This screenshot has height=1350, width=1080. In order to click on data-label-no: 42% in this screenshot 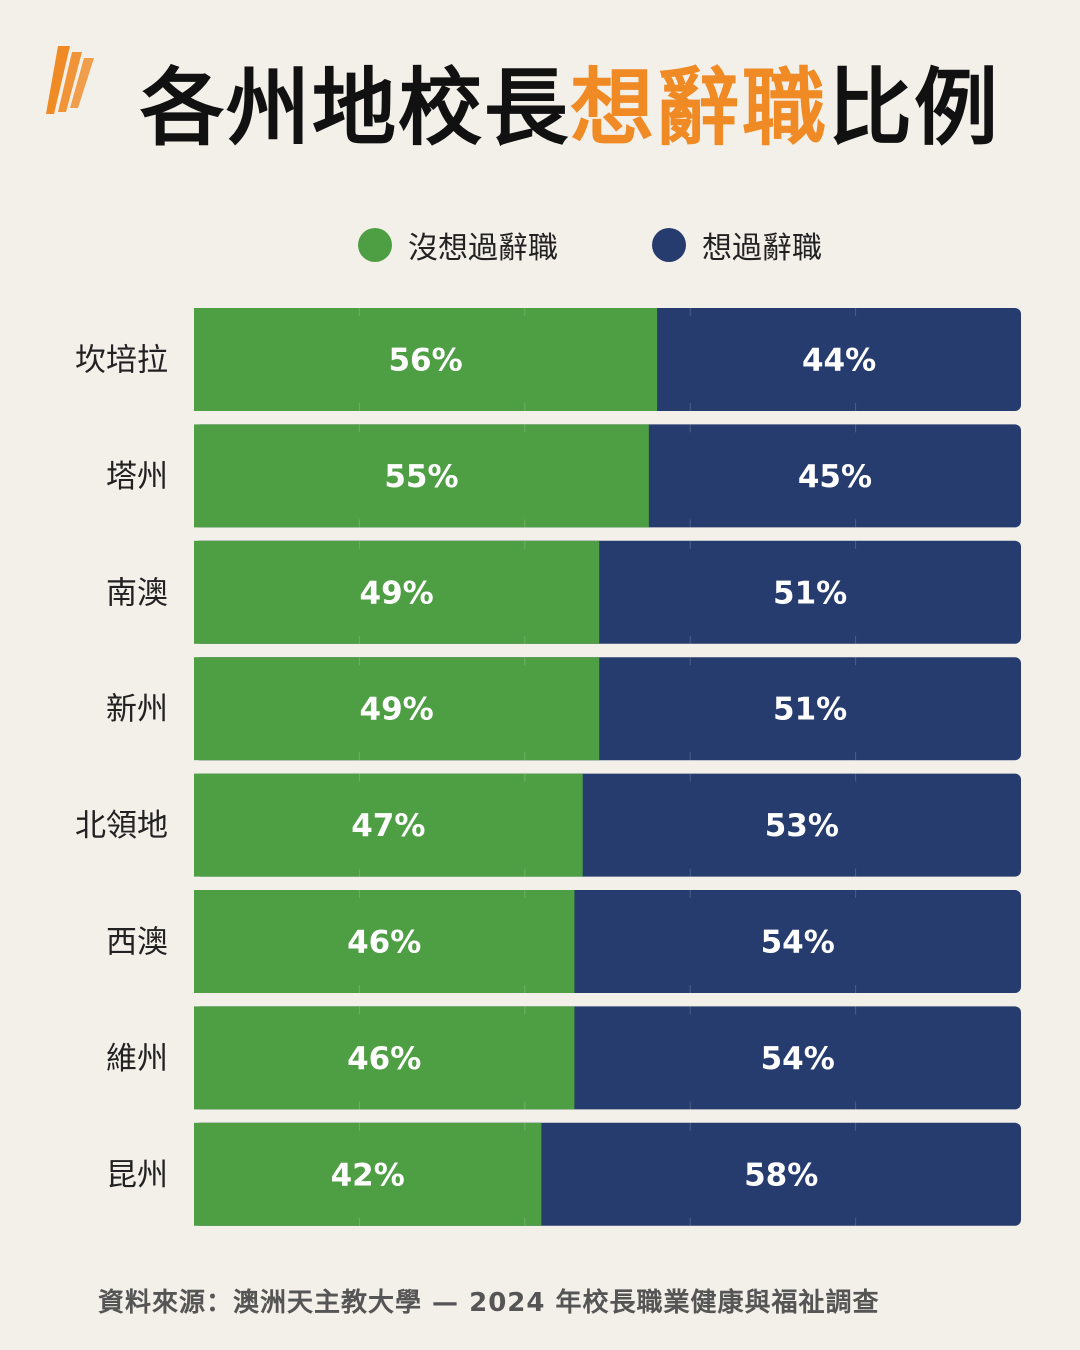, I will do `click(368, 1175)`.